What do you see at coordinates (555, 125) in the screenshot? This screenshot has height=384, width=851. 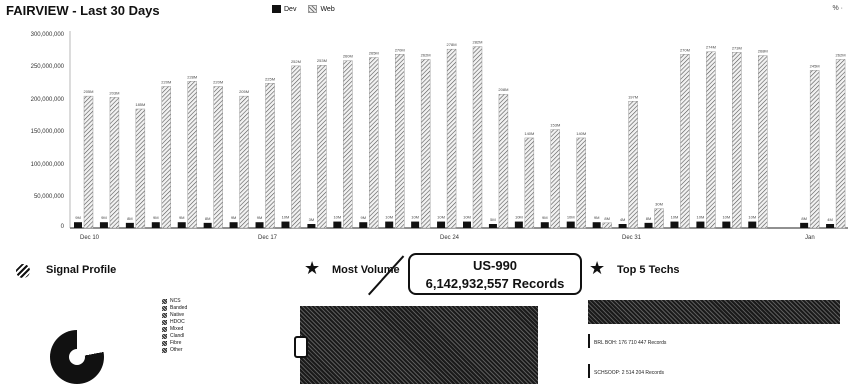 I see `bar-value-label: 153M` at bounding box center [555, 125].